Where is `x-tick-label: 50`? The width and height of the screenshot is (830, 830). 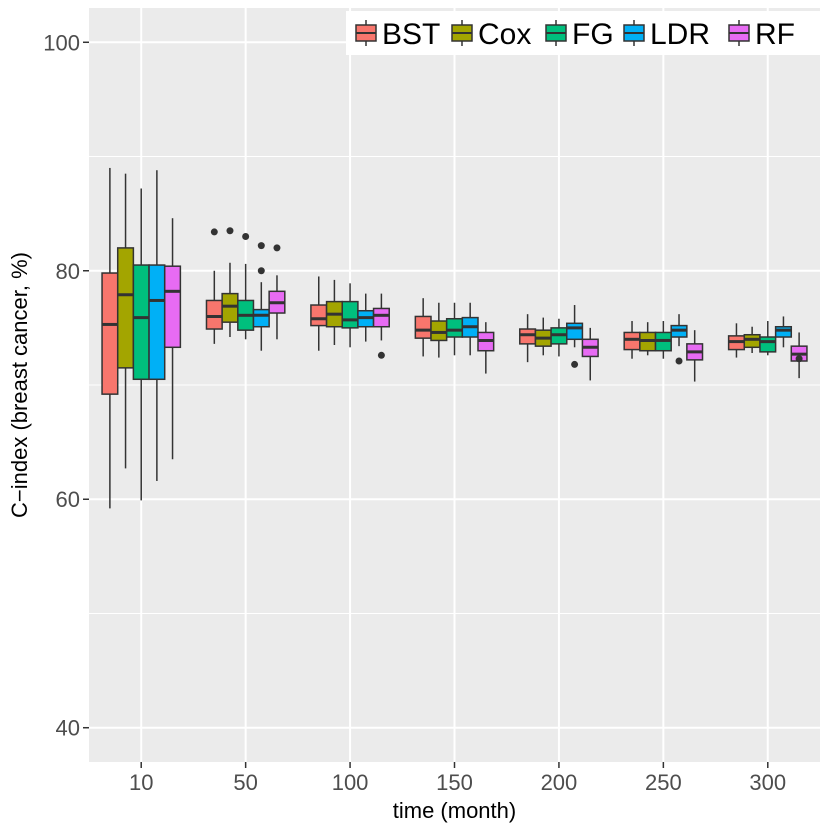
x-tick-label: 50 is located at coordinates (245, 782).